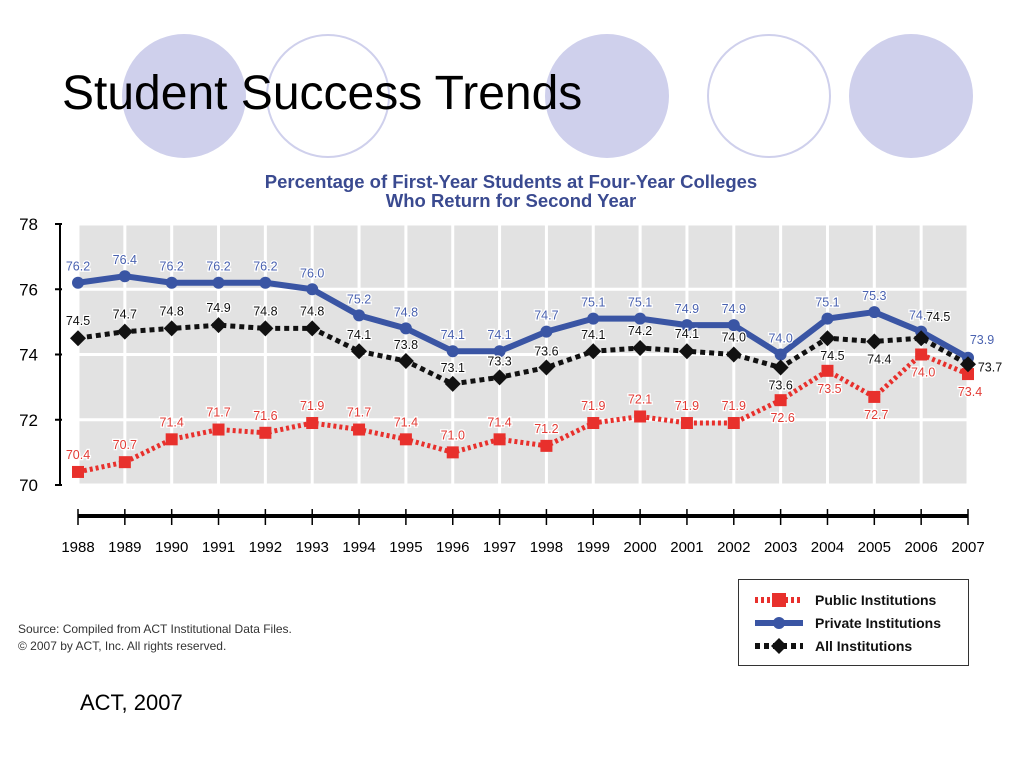  Describe the element at coordinates (28, 289) in the screenshot. I see `y-tick-label: 76` at that location.